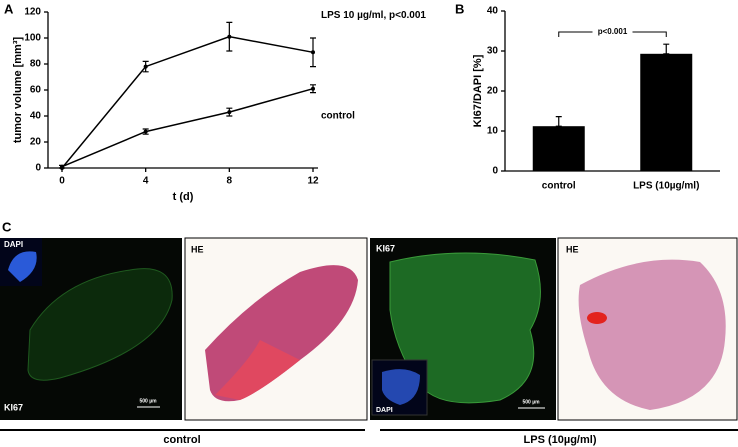 The width and height of the screenshot is (738, 447). I want to click on y-axis-label: KI67/DAPI [%], so click(478, 90).